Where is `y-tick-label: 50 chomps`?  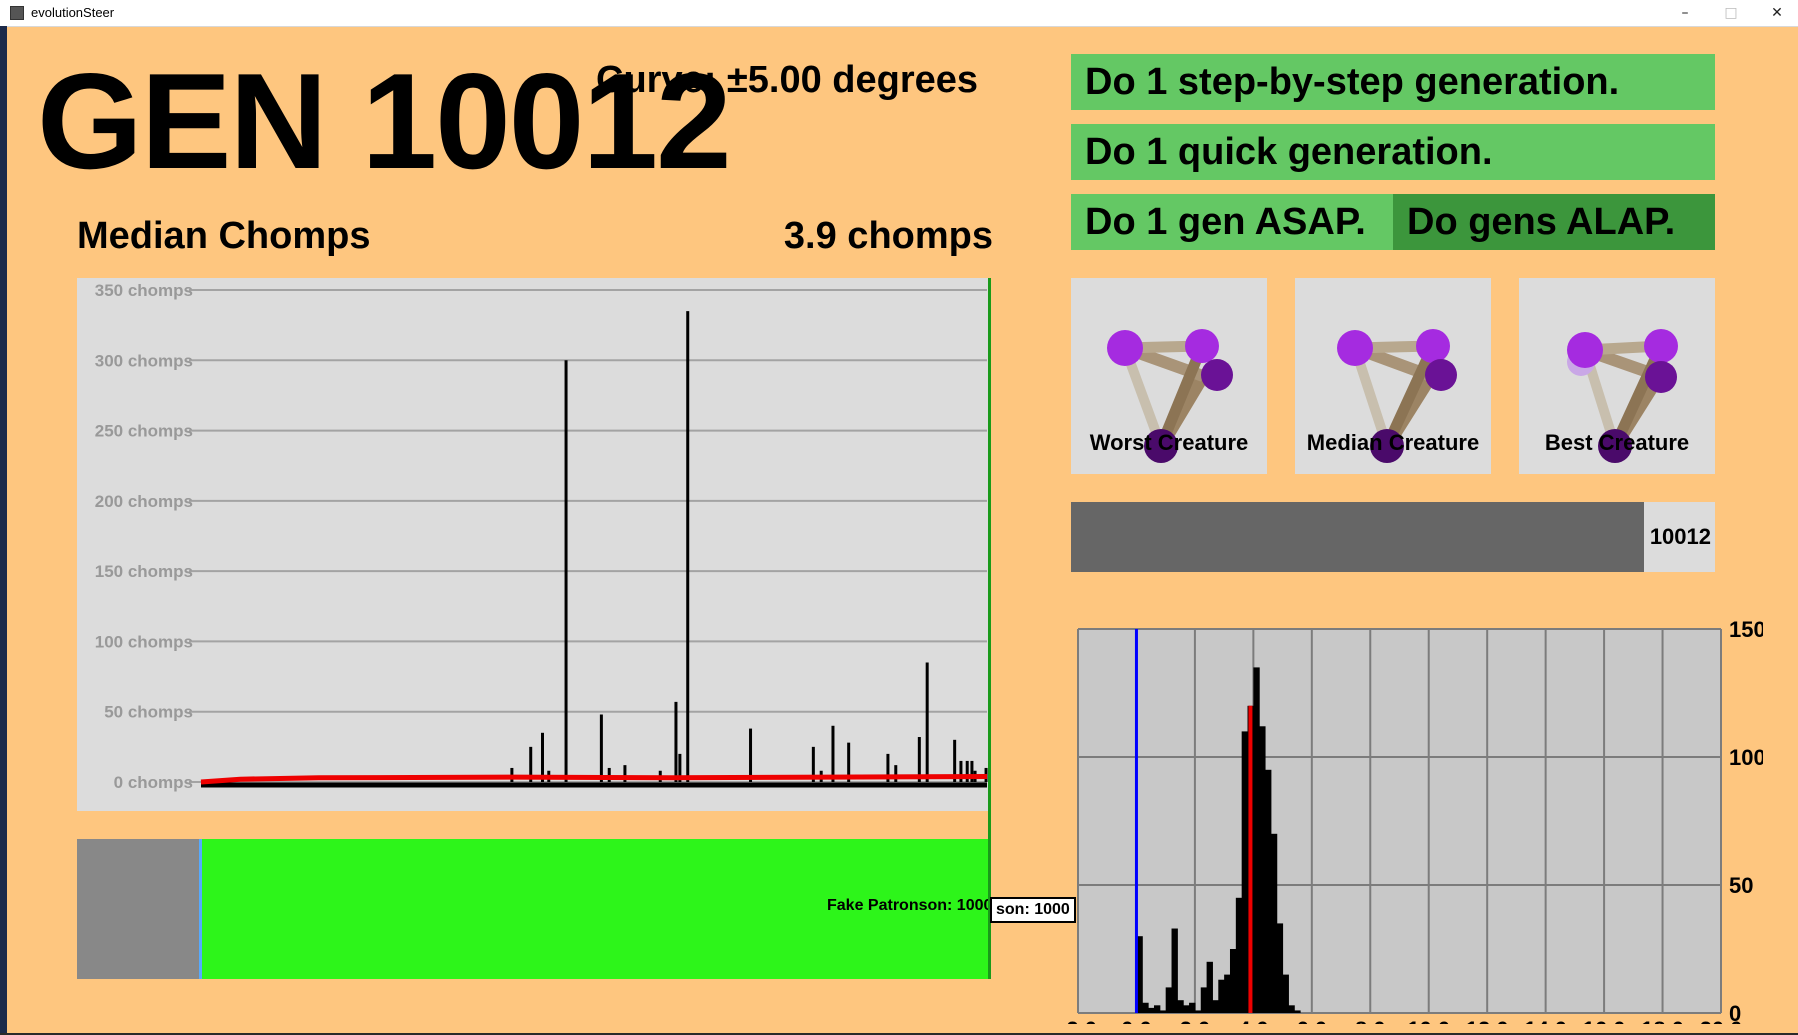
y-tick-label: 50 chomps is located at coordinates (148, 712).